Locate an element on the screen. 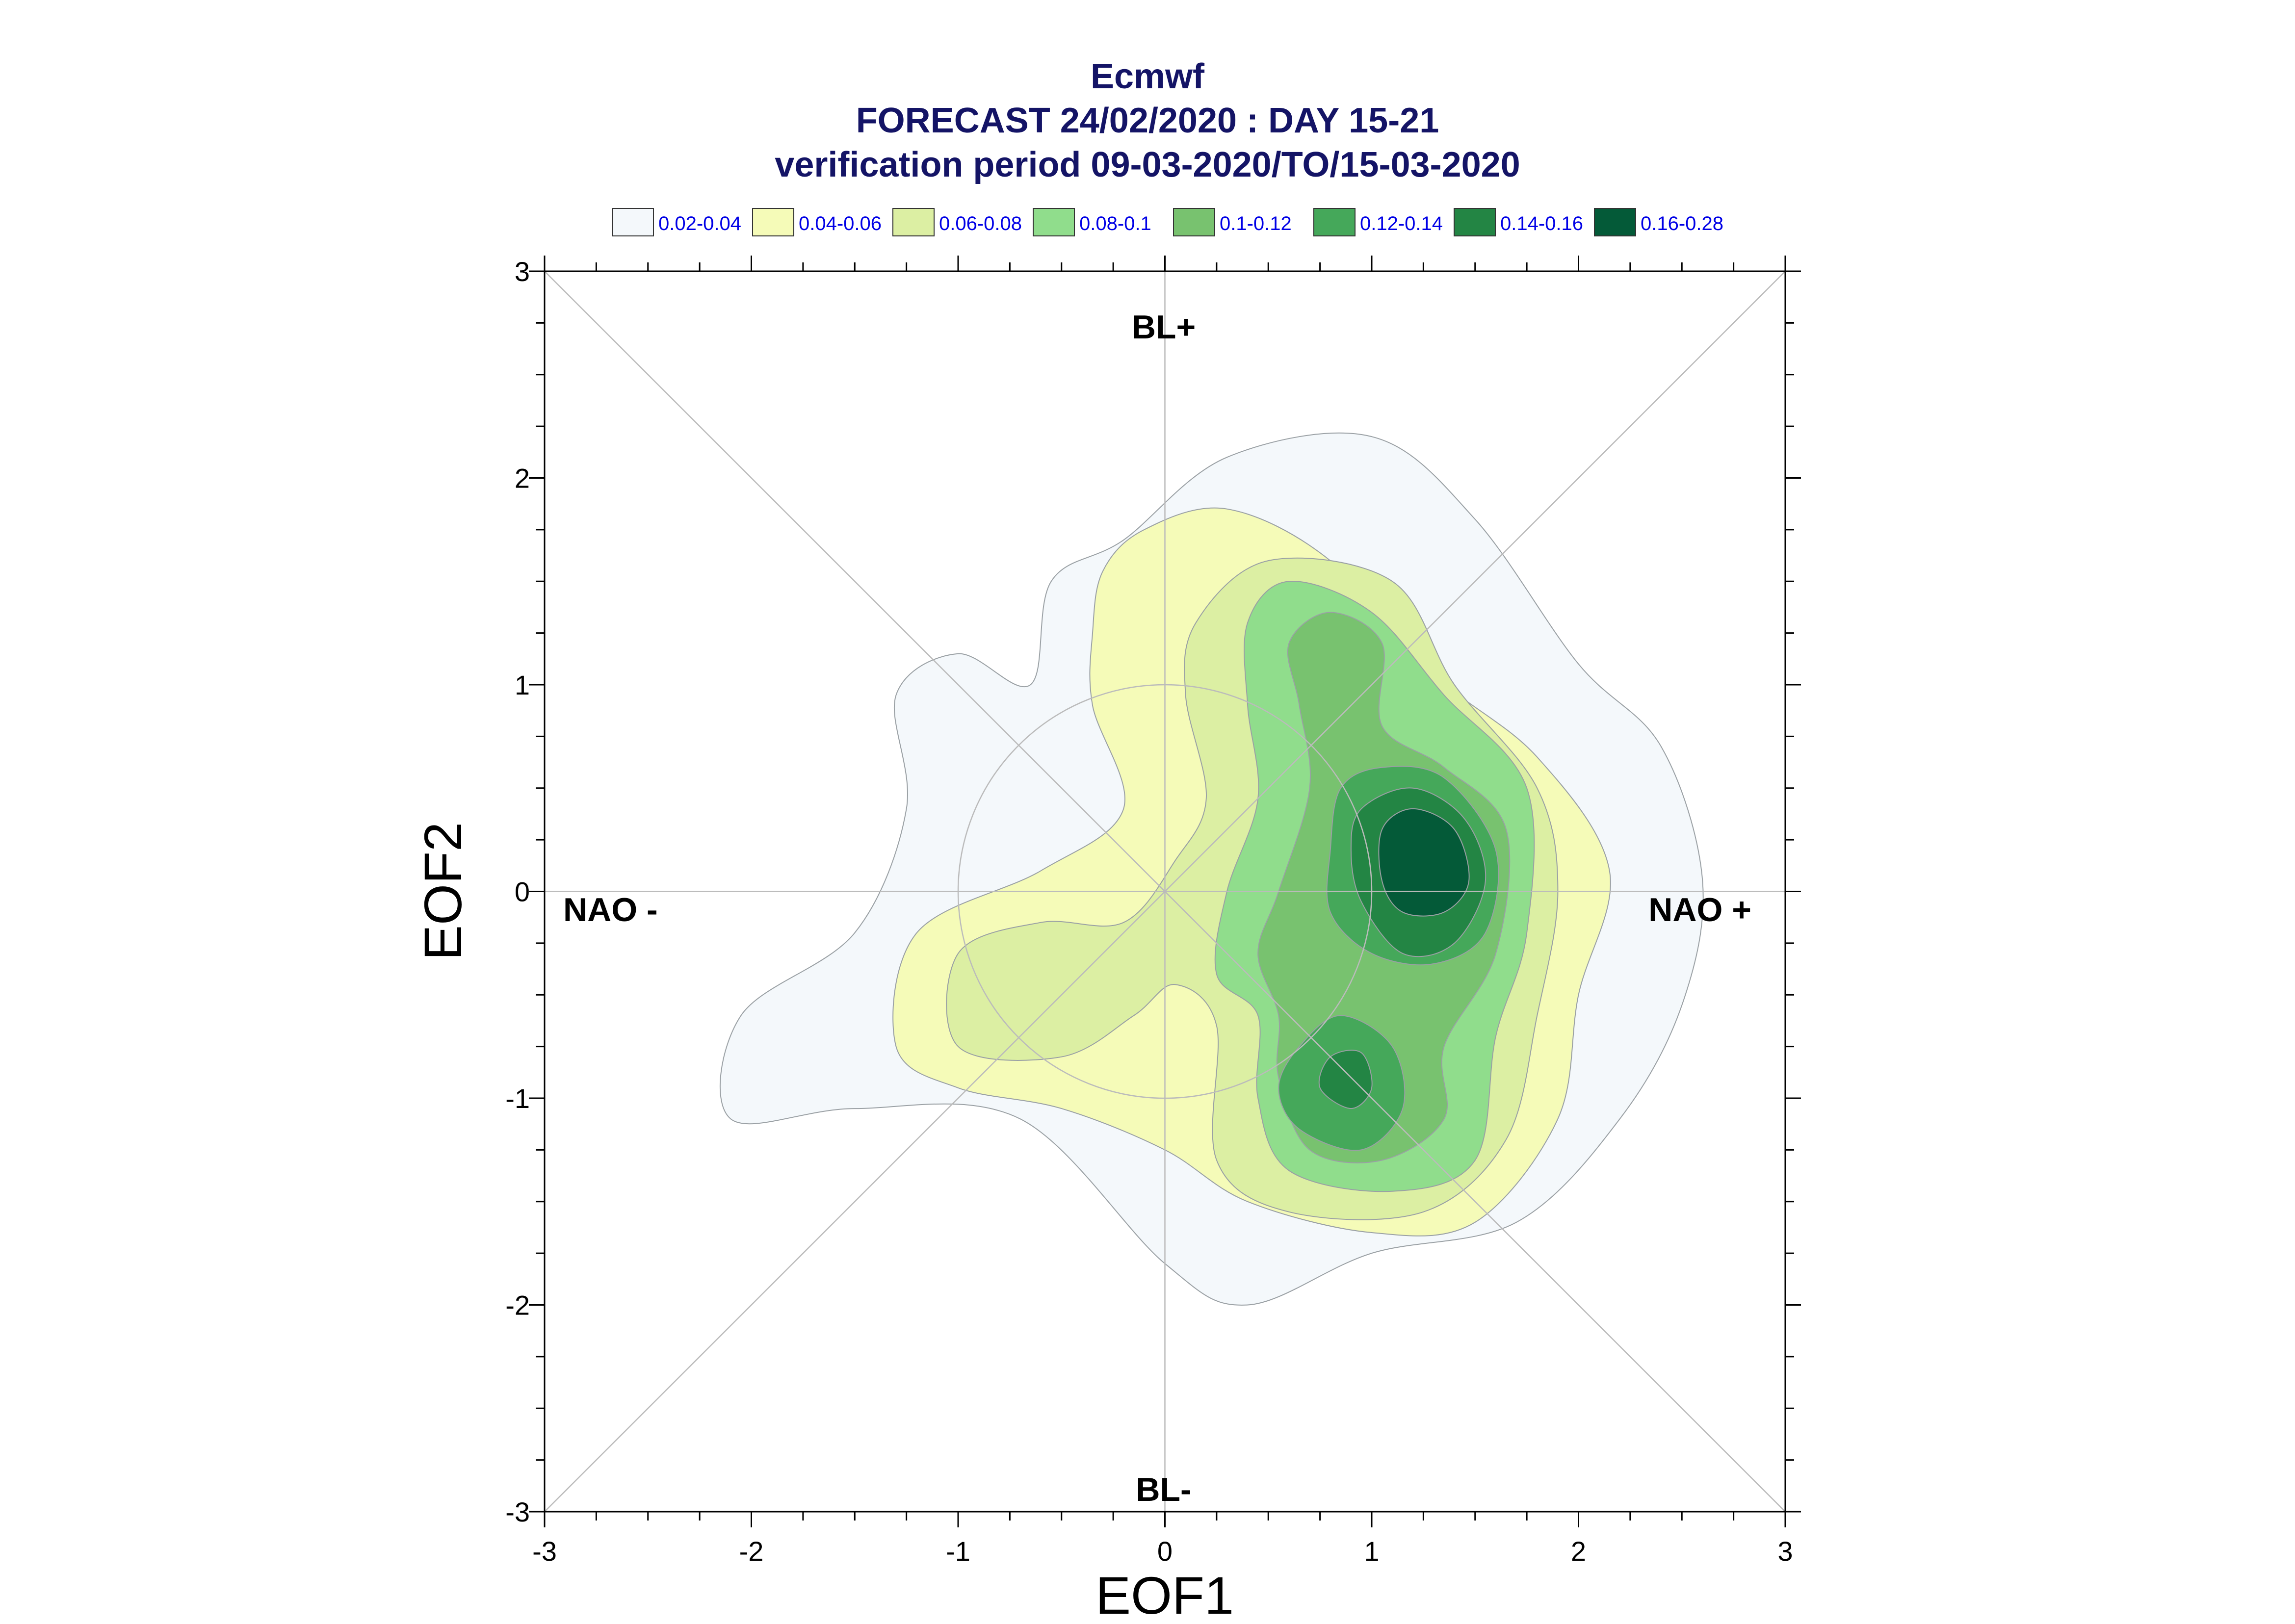 The width and height of the screenshot is (2295, 1624). regime-label-bl-minus: BL- is located at coordinates (1164, 1489).